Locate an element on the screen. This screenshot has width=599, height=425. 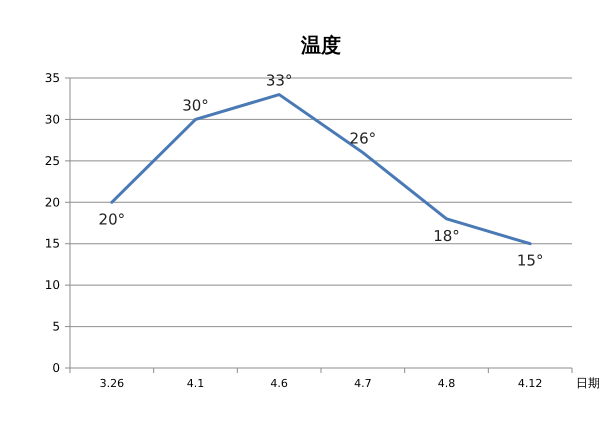
y-tick-label: 25 is located at coordinates (52, 161).